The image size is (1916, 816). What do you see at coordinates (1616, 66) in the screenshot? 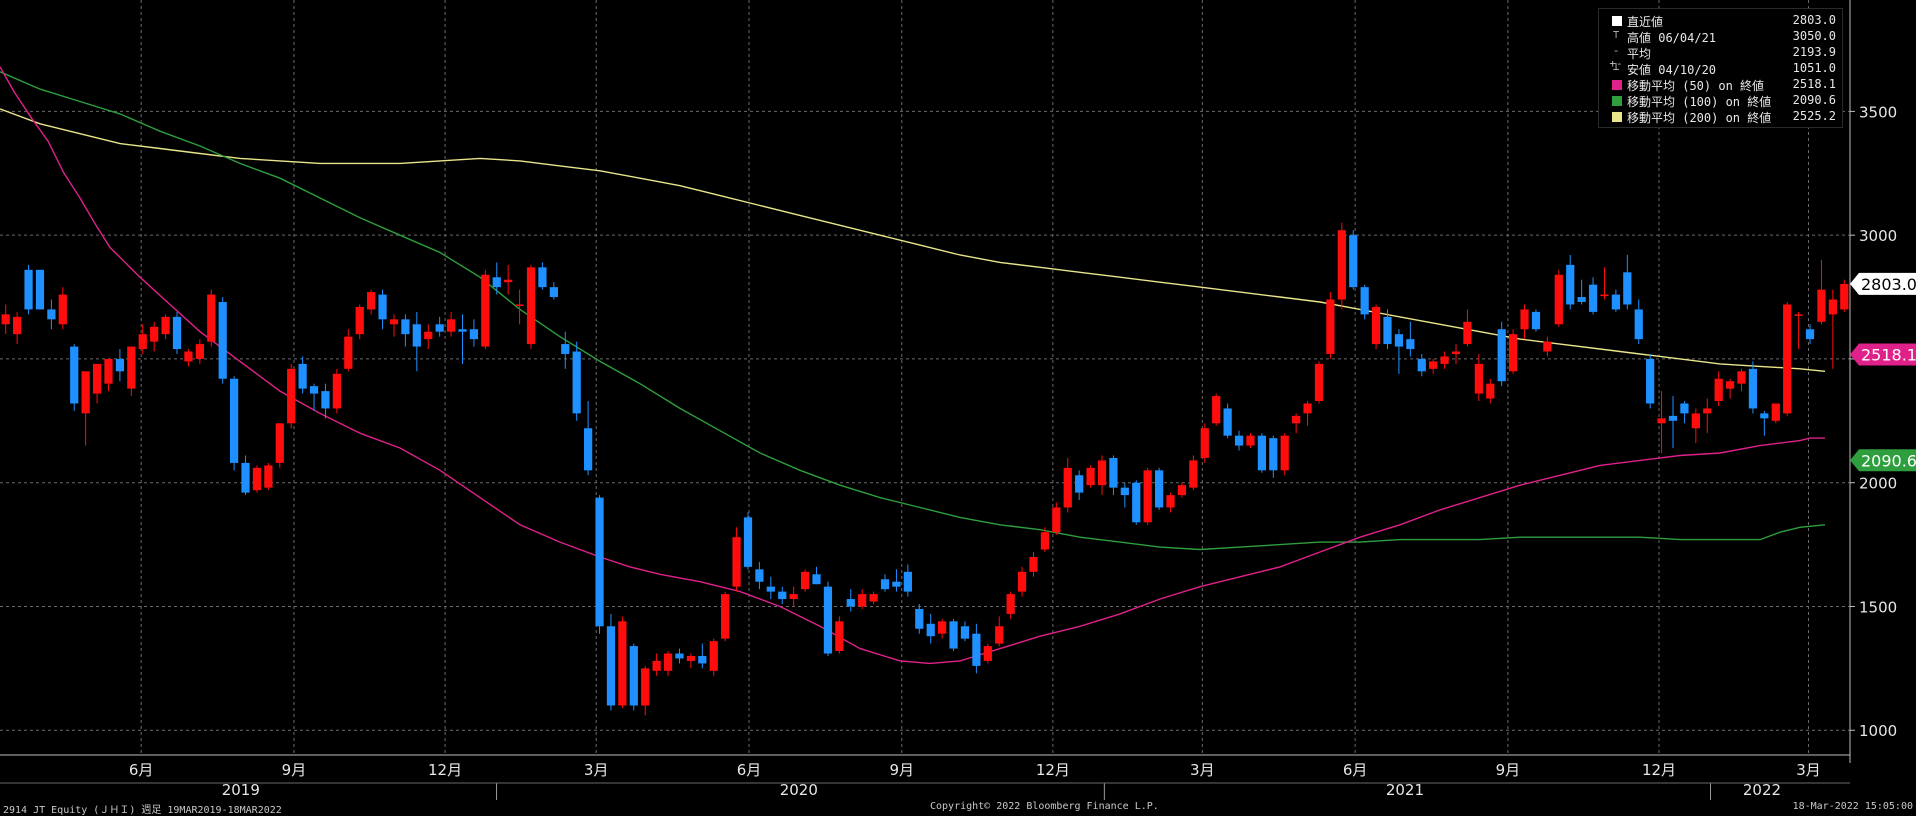
I see `low-marker-icon: ⊥` at bounding box center [1616, 66].